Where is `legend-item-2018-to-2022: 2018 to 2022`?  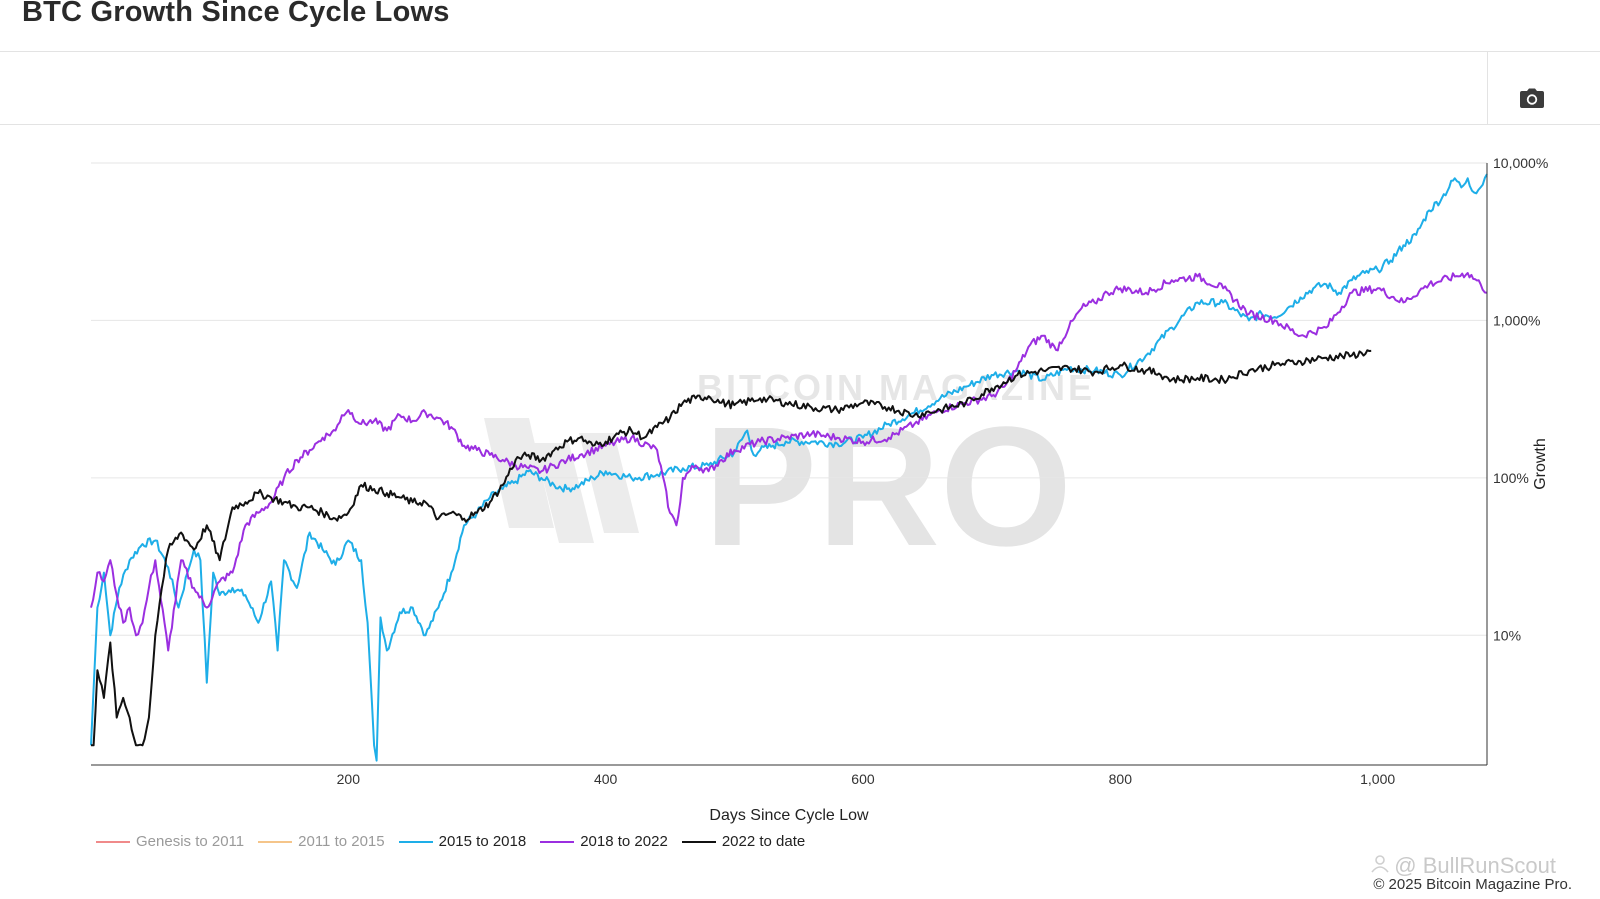 legend-item-2018-to-2022: 2018 to 2022 is located at coordinates (604, 841).